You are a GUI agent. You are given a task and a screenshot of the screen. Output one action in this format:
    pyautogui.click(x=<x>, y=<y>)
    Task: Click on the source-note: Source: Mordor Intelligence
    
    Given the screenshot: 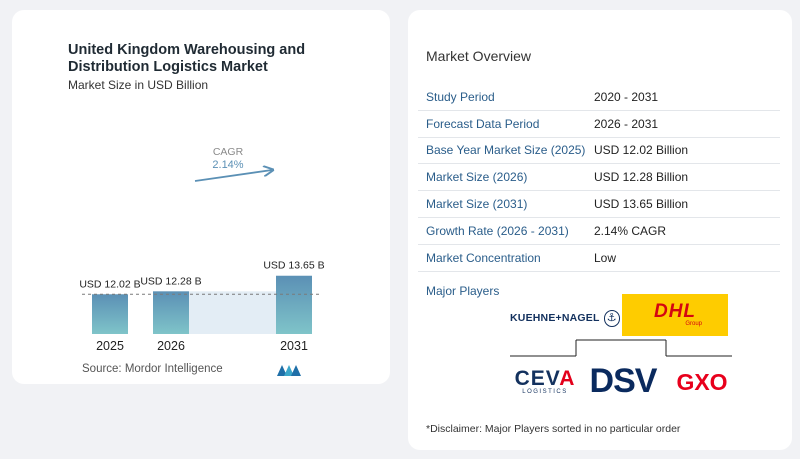 What is the action you would take?
    pyautogui.click(x=152, y=369)
    